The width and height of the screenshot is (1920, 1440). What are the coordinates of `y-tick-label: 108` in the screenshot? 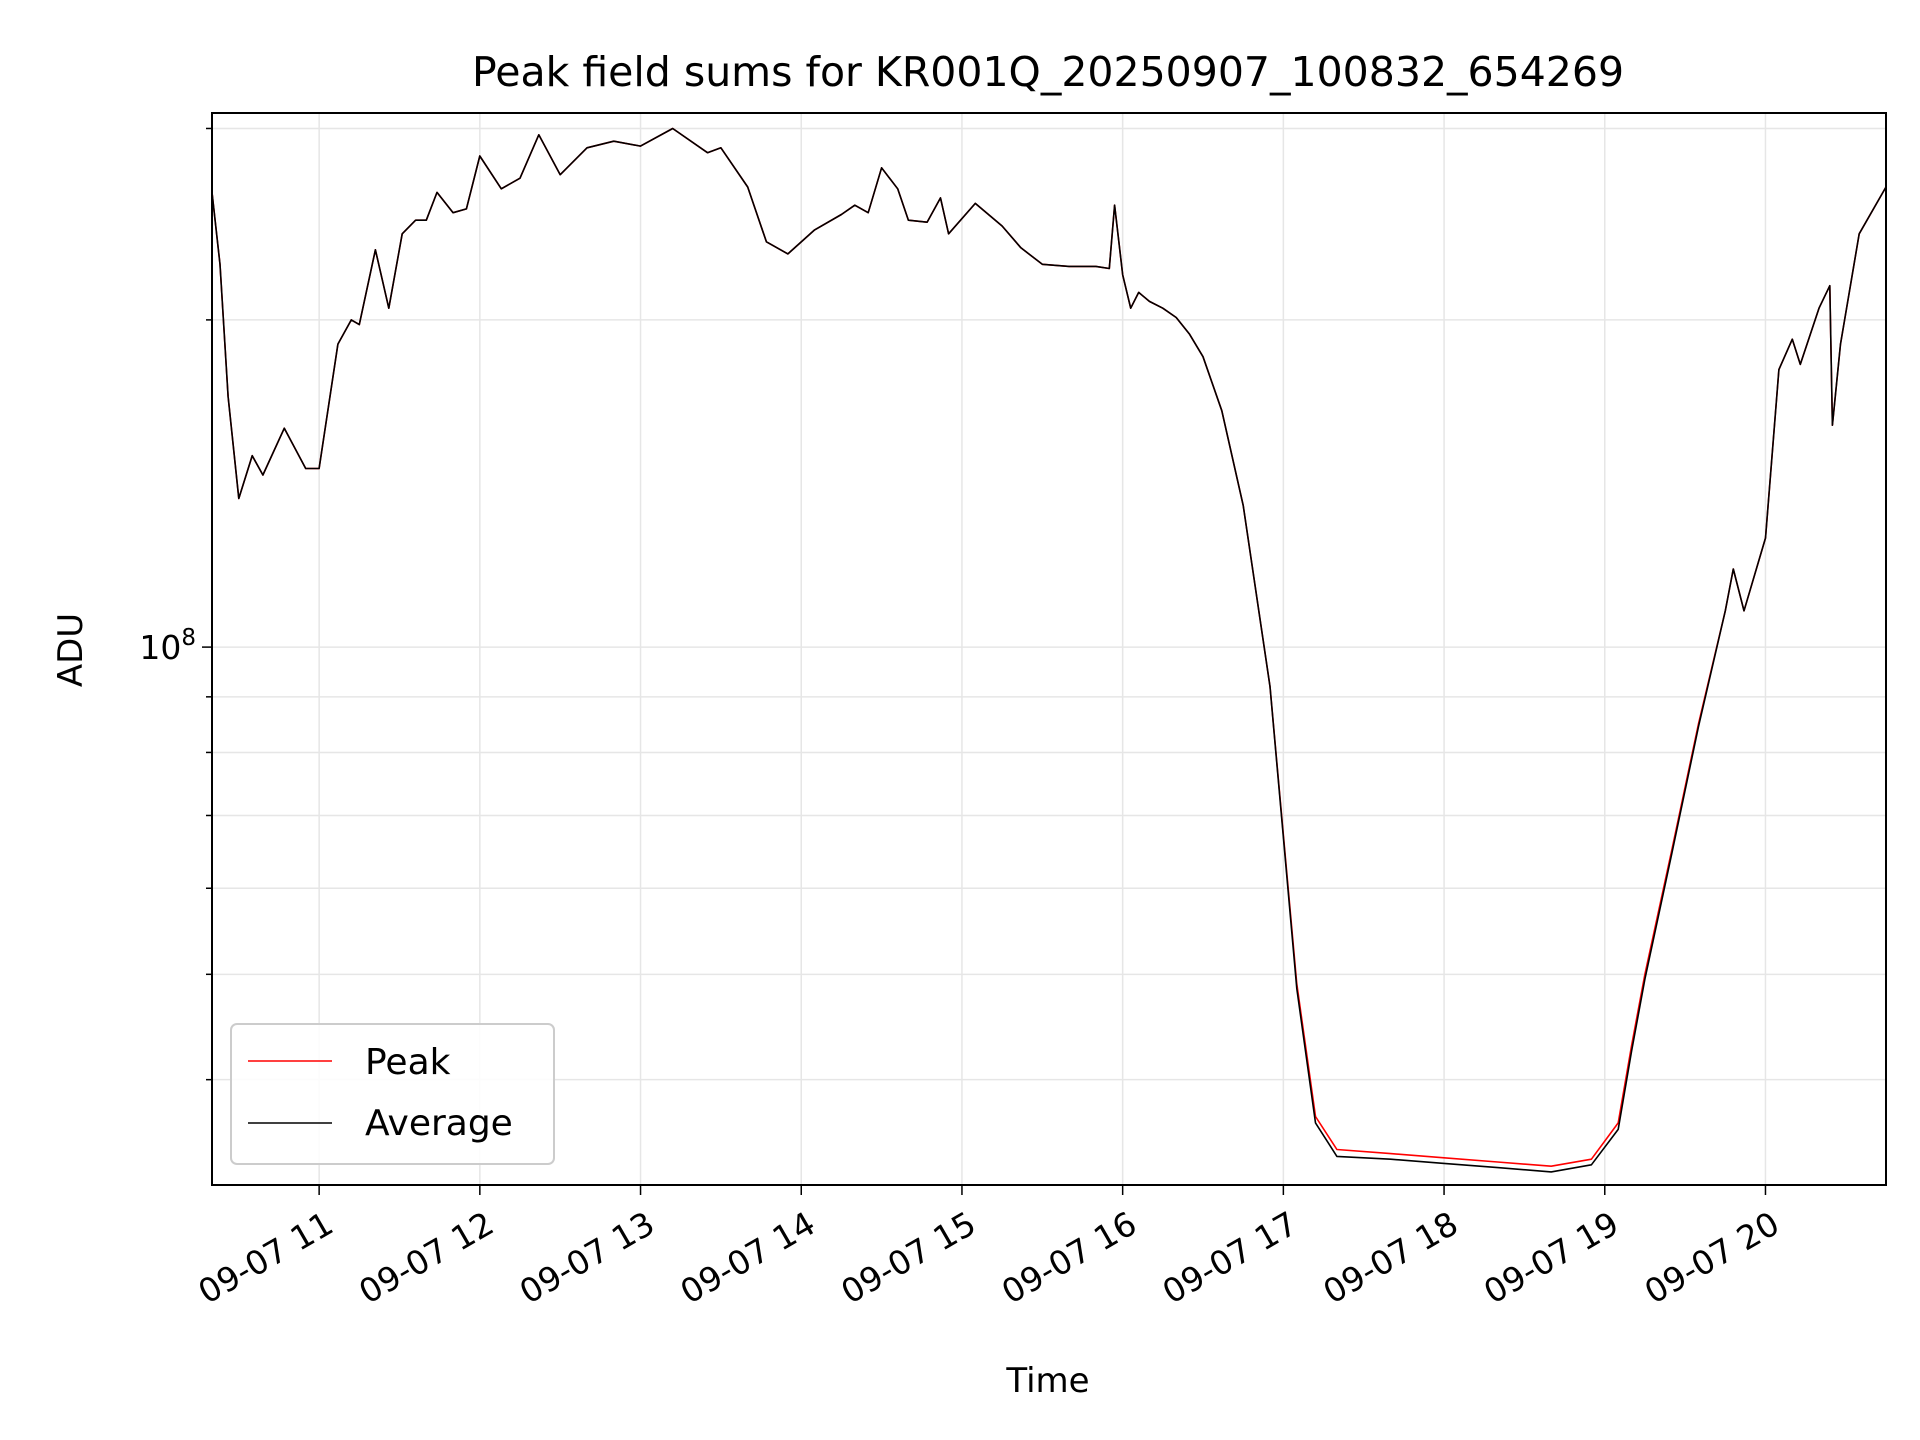 It's located at (167, 646).